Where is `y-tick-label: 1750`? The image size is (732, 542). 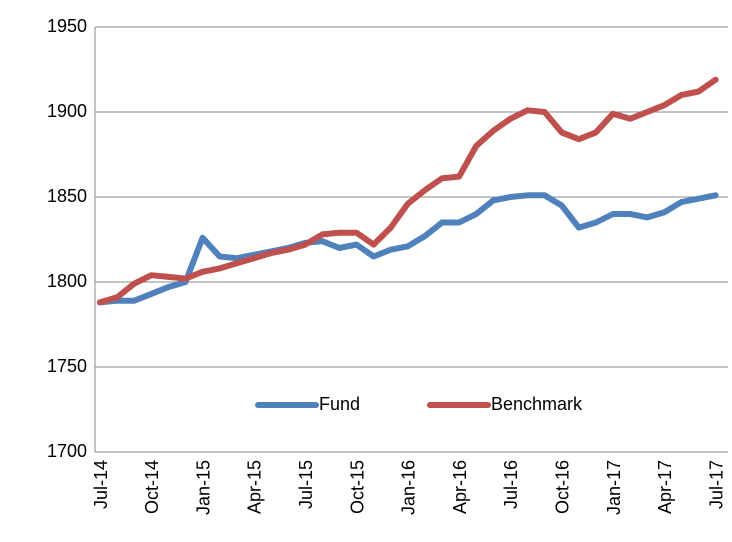 y-tick-label: 1750 is located at coordinates (67, 366).